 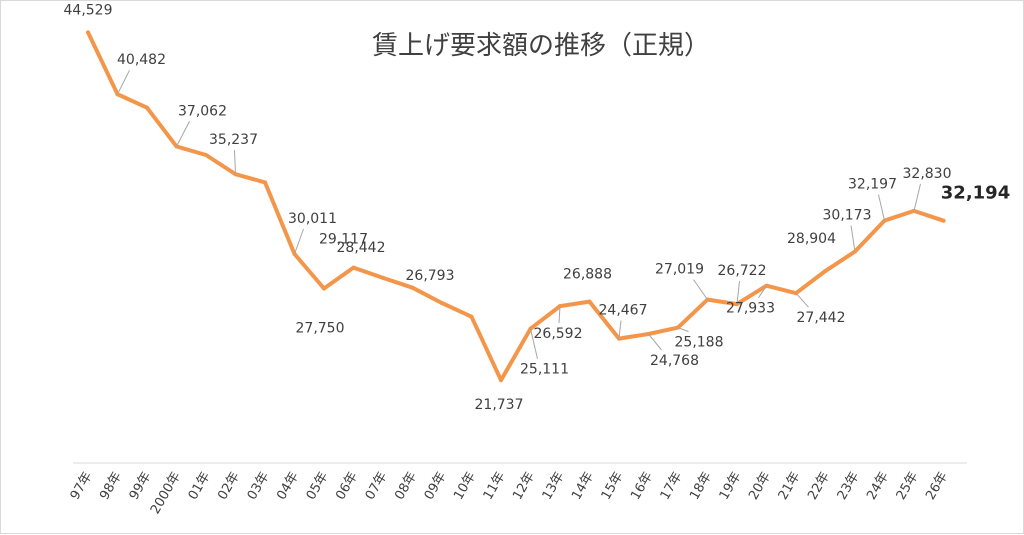 What do you see at coordinates (200, 486) in the screenshot?
I see `x-tick-label: 01年` at bounding box center [200, 486].